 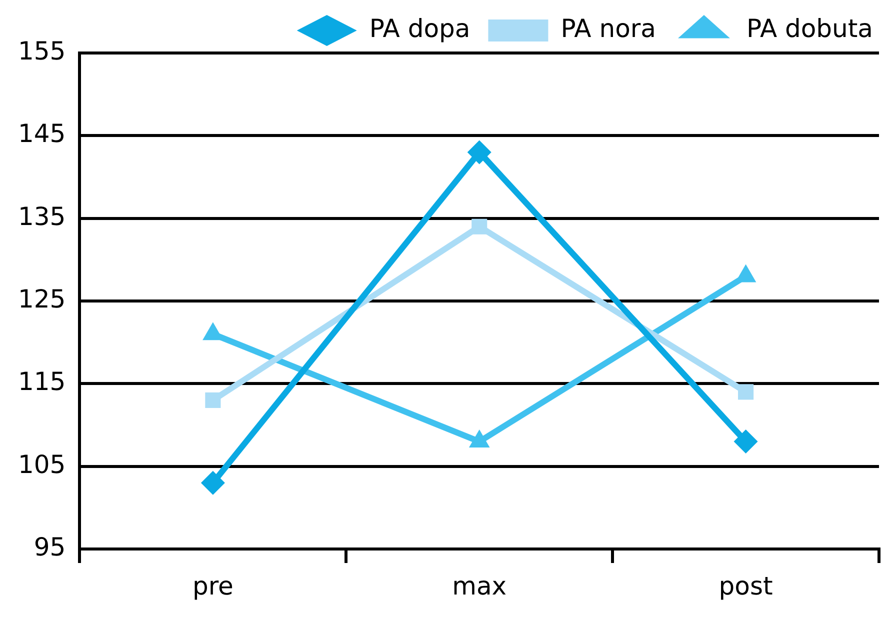 I want to click on y-tick-label: 145, so click(x=42, y=133).